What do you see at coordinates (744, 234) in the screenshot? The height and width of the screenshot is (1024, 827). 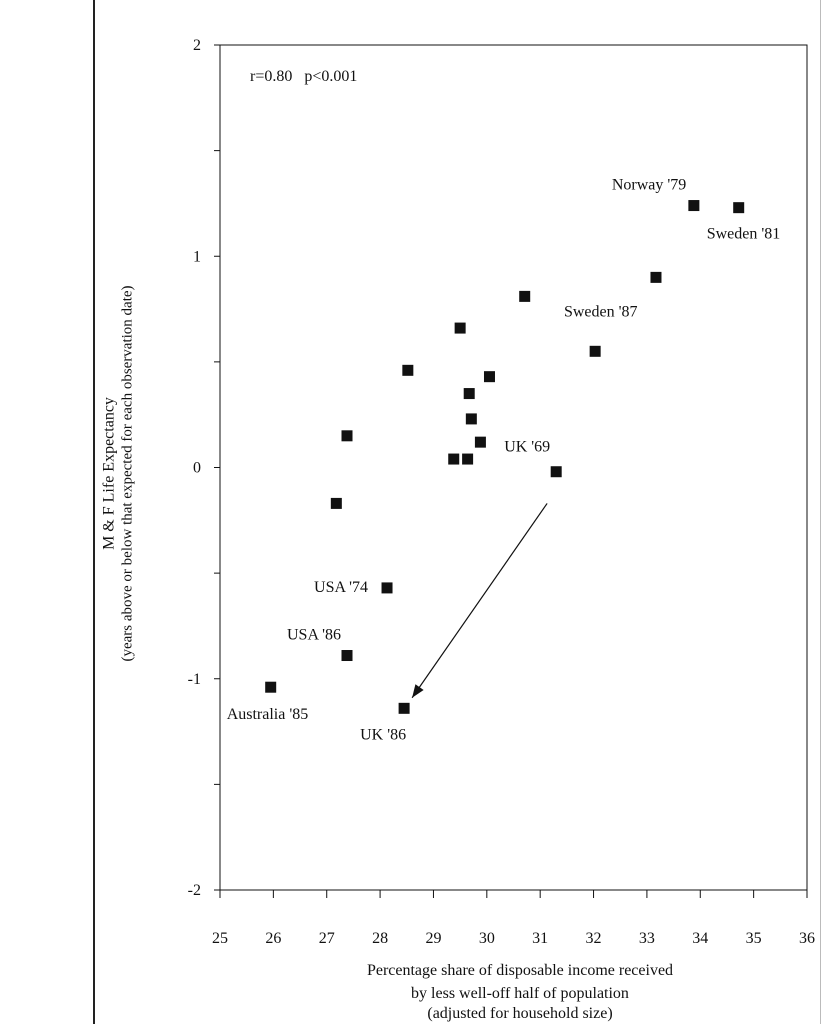 I see `point-label: Sweden '81` at bounding box center [744, 234].